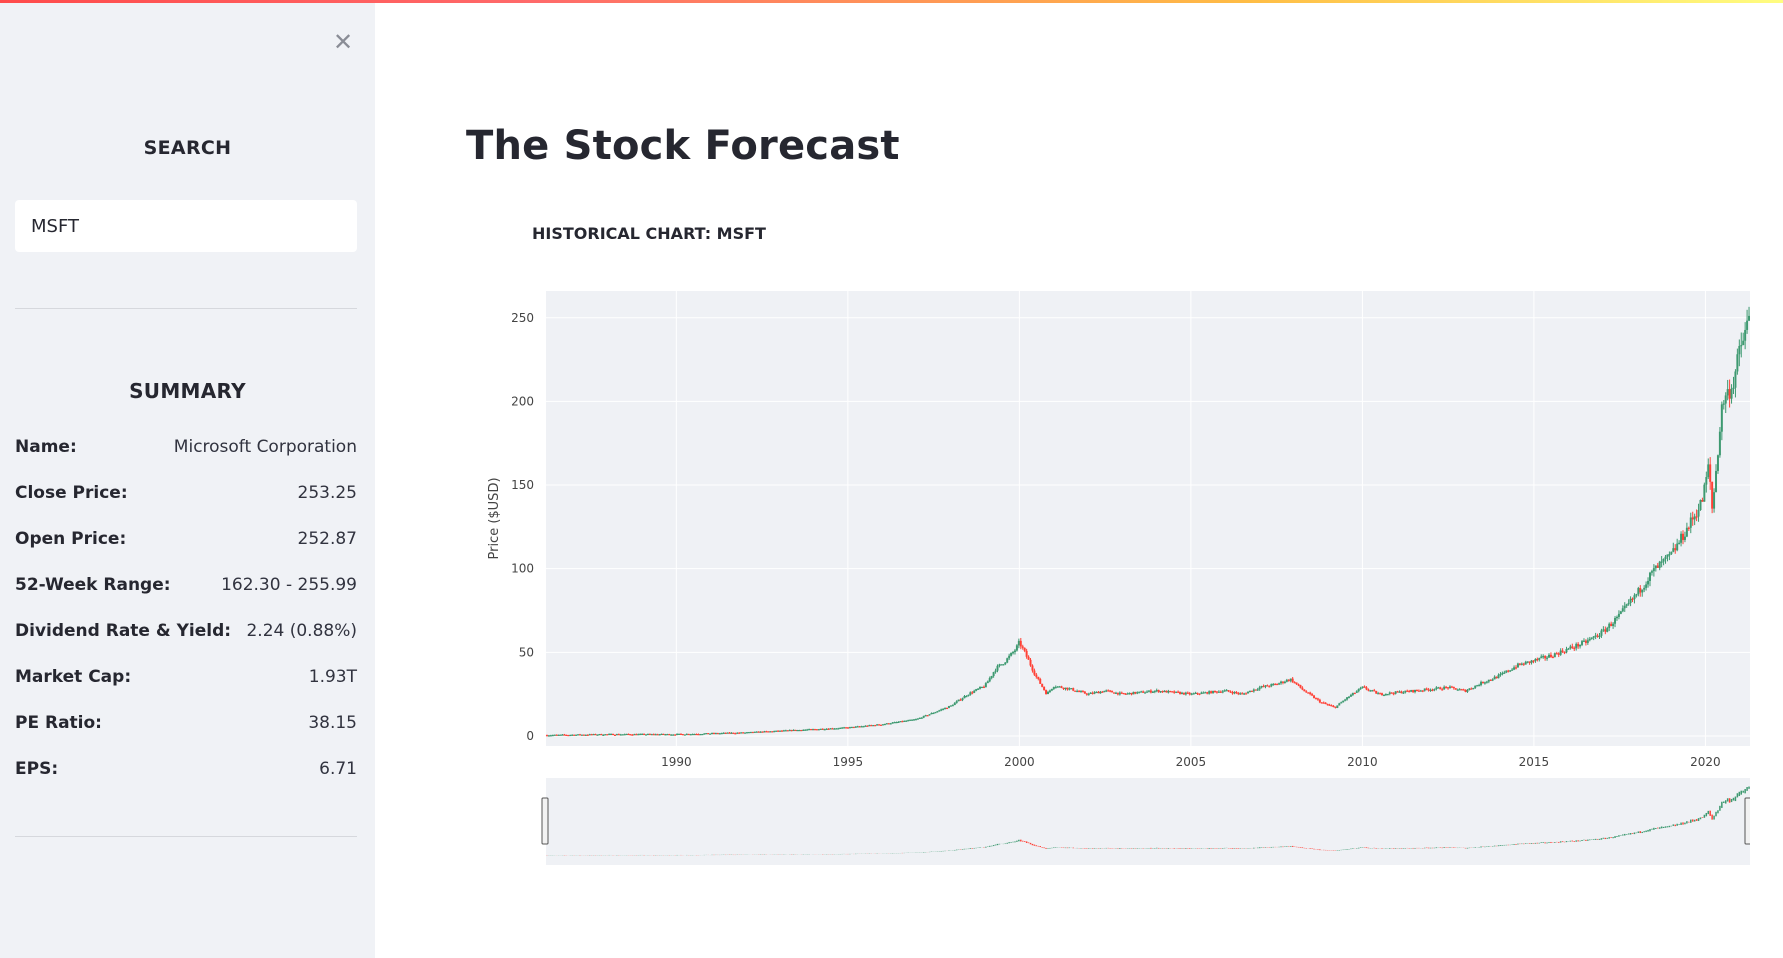  Describe the element at coordinates (186, 226) in the screenshot. I see `search-input` at that location.